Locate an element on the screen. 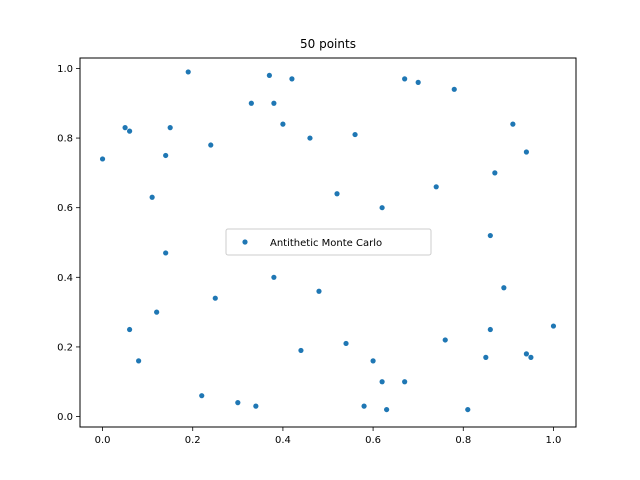 This screenshot has height=480, width=640. x-tick-label: 0.0 is located at coordinates (103, 440).